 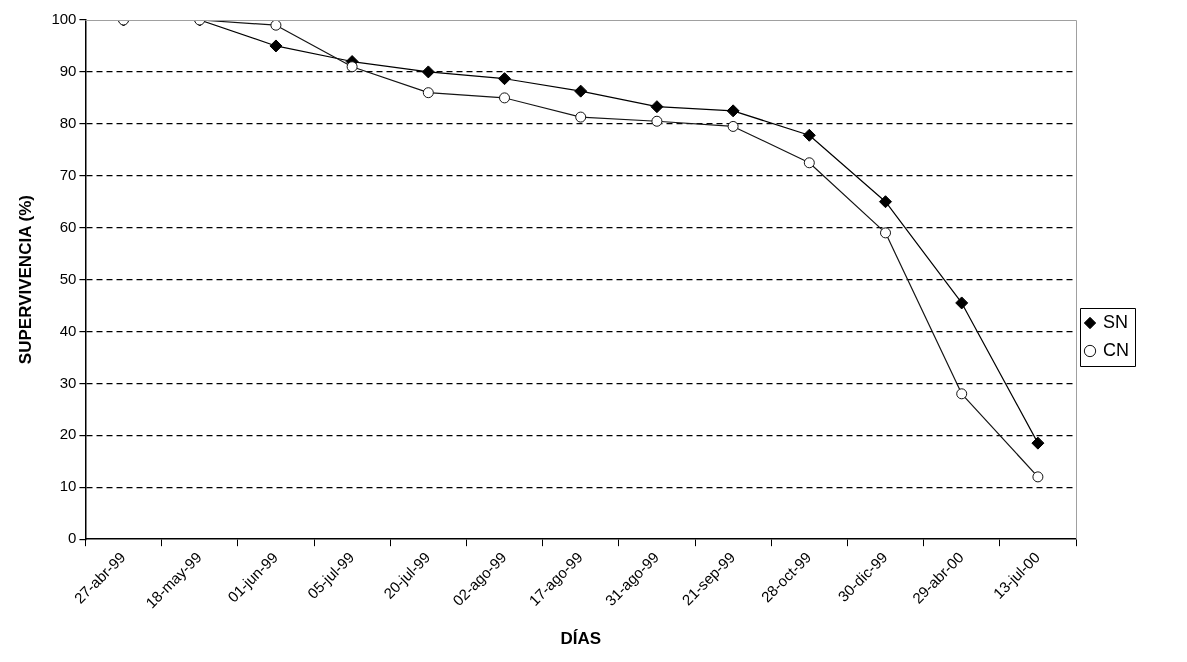 I want to click on y-tick-label: 40, so click(x=68, y=330).